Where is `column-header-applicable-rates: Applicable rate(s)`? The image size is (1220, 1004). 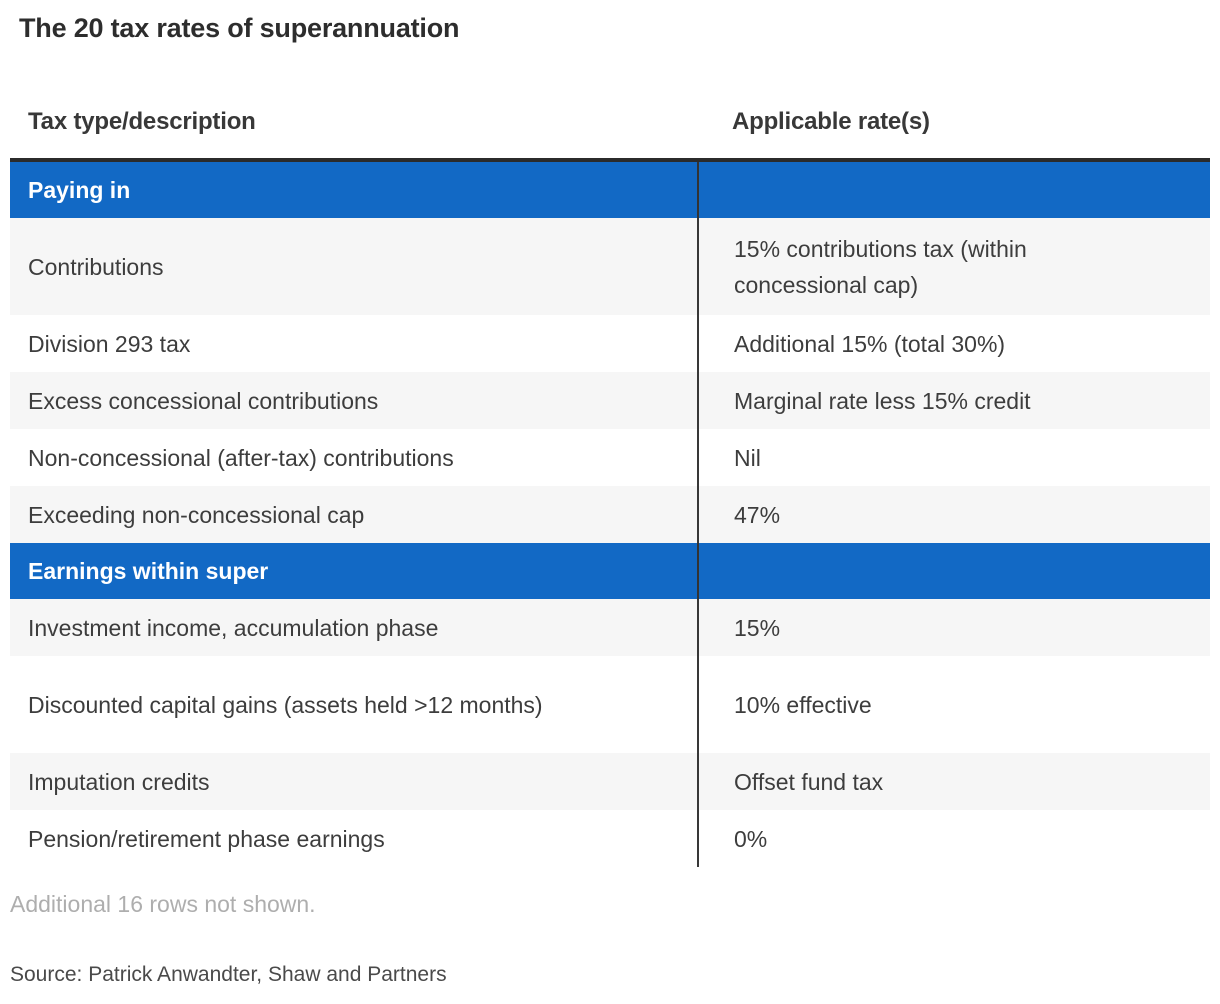 column-header-applicable-rates: Applicable rate(s) is located at coordinates (831, 121).